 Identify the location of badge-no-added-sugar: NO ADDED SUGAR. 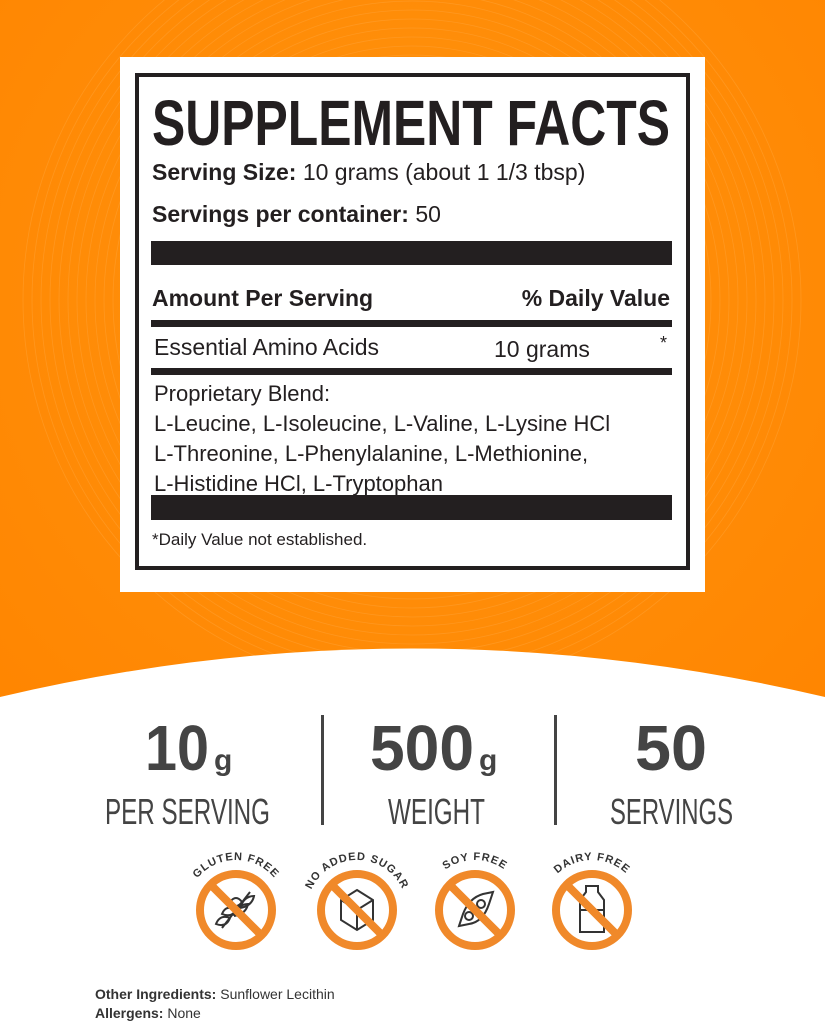
(356, 900).